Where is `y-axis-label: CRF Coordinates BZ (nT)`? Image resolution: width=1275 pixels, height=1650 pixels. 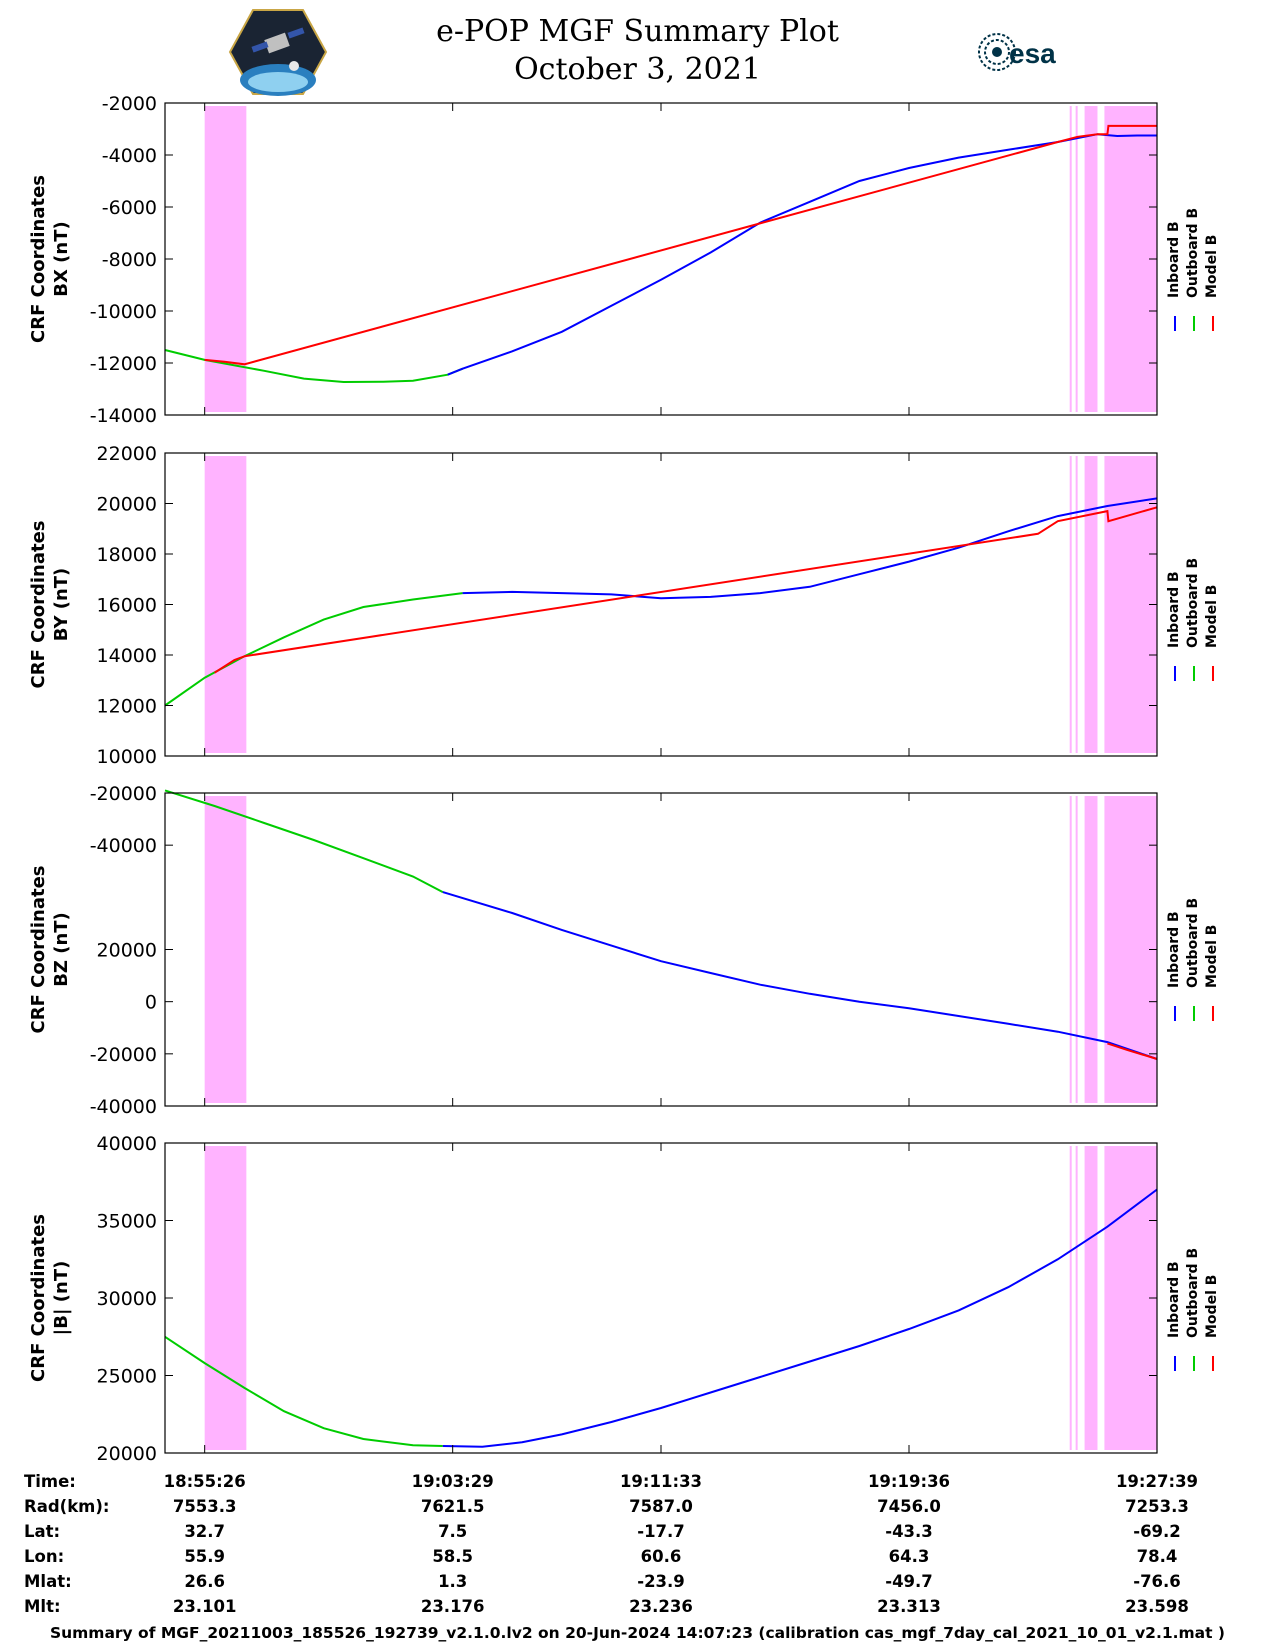 y-axis-label: CRF Coordinates BZ (nT) is located at coordinates (50, 950).